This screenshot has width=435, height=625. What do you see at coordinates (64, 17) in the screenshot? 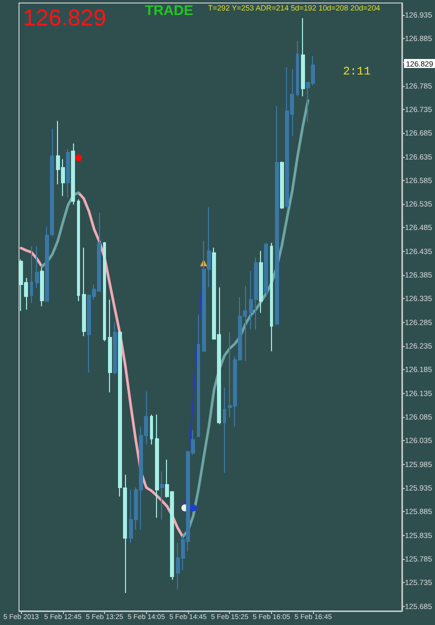
I see `annotation: 126.829` at bounding box center [64, 17].